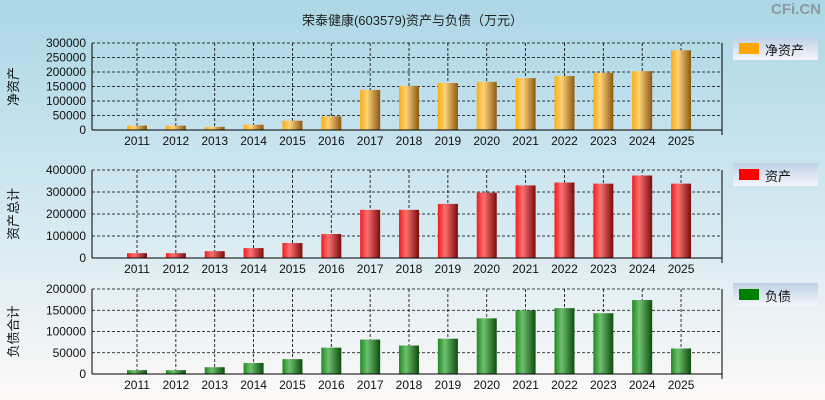  Describe the element at coordinates (603, 269) in the screenshot. I see `x-tick-label: 2023` at that location.